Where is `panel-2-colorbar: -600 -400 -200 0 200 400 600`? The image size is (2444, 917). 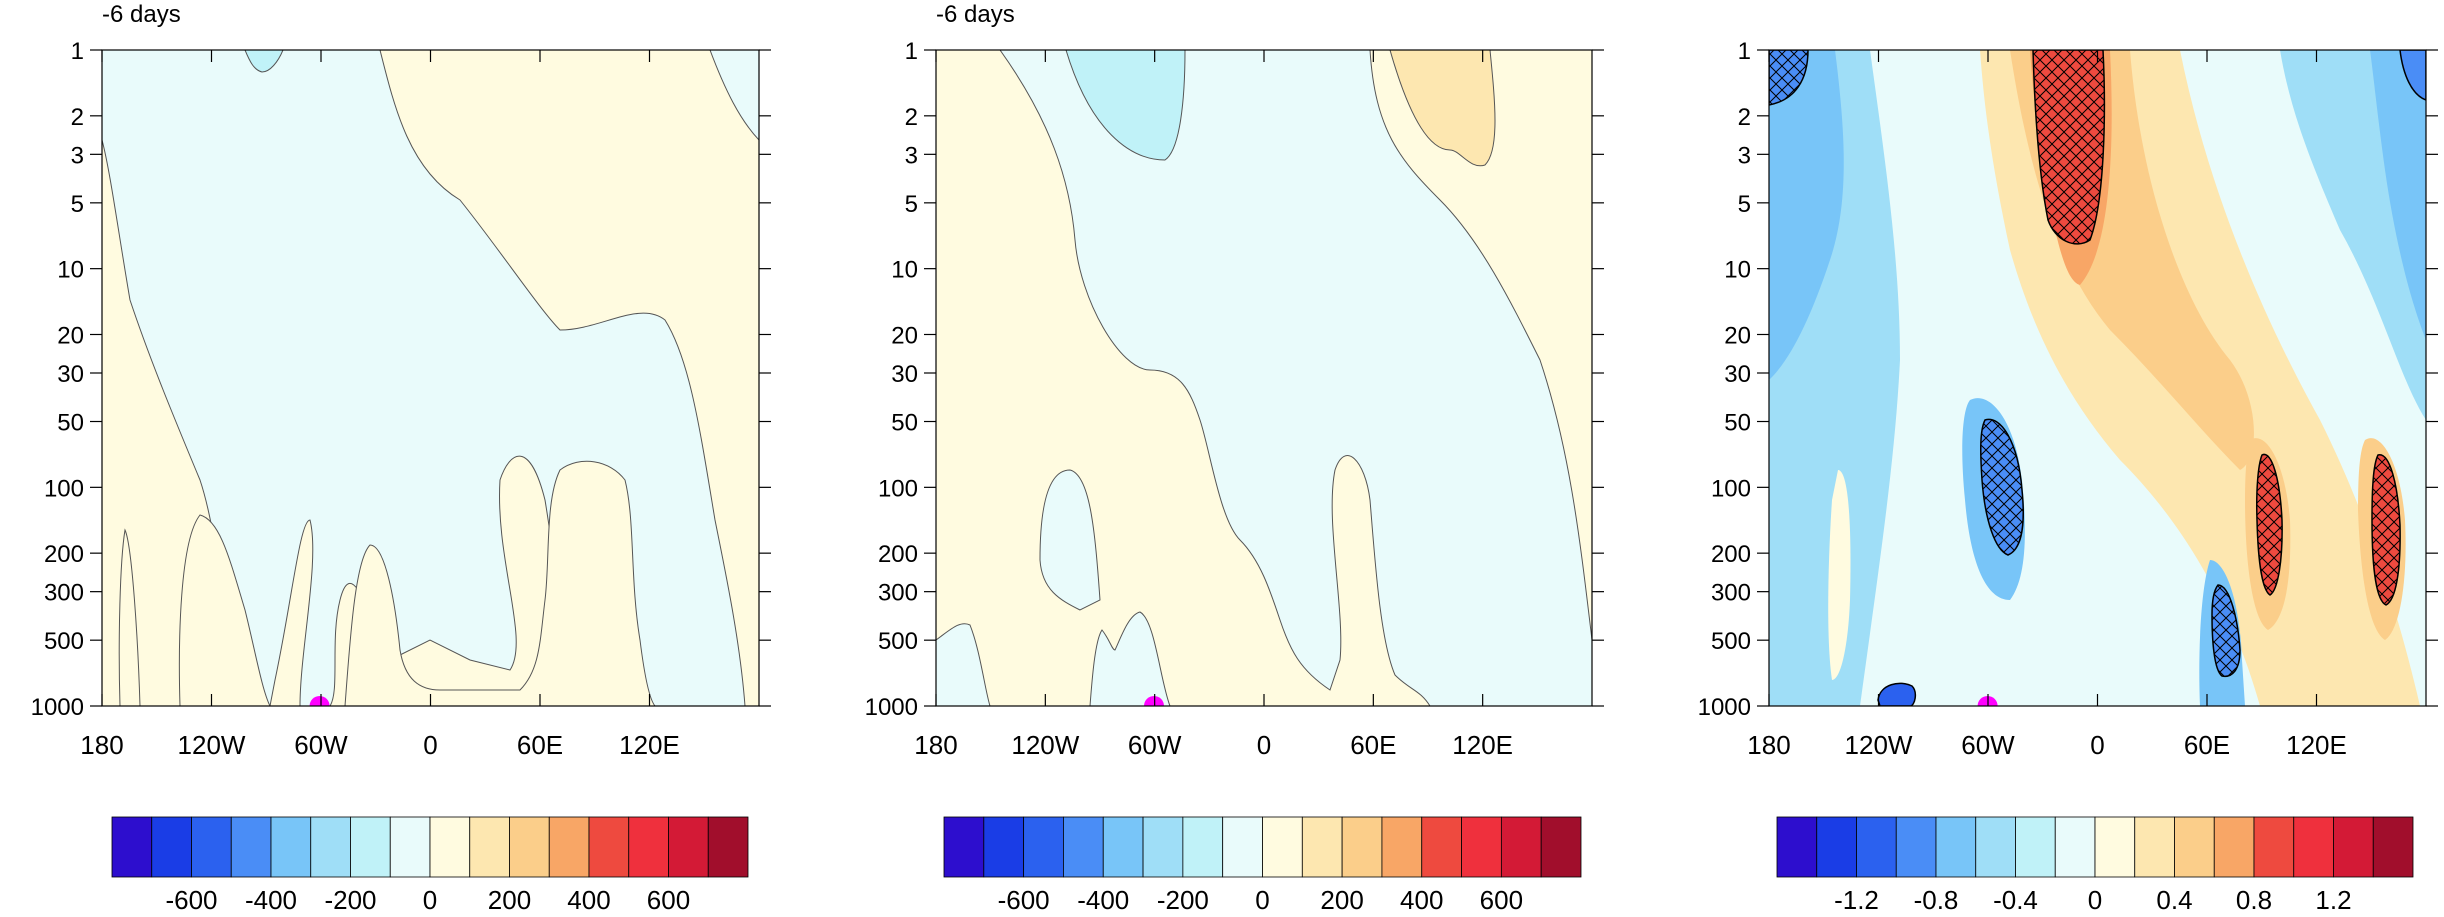 panel-2-colorbar: -600 -400 -200 0 200 400 600 is located at coordinates (1262, 865).